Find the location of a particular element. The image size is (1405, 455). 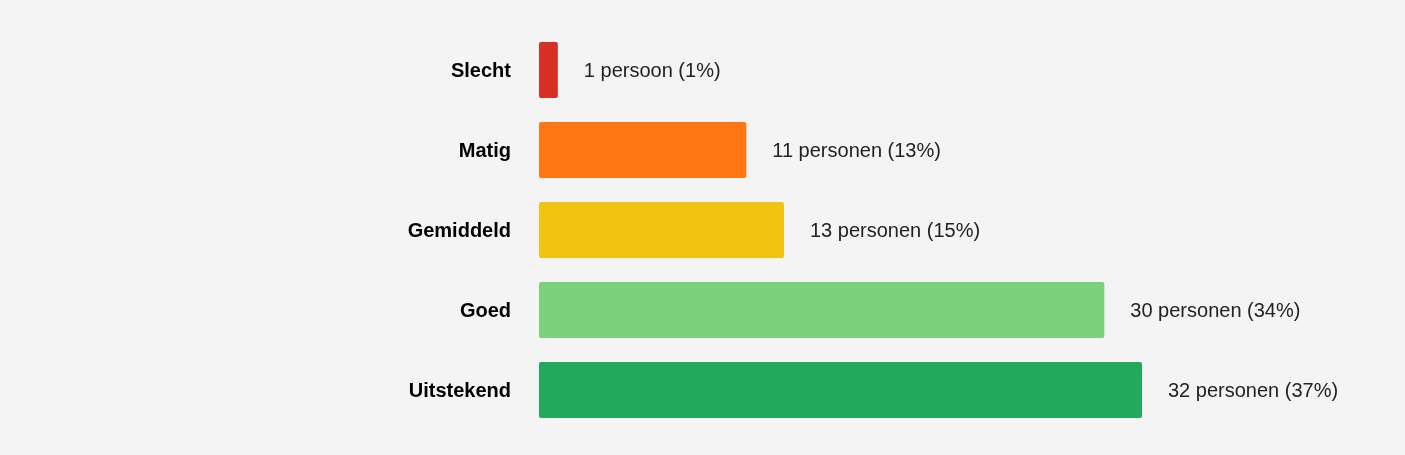

y-tick-label: Uitstekend is located at coordinates (459, 390).